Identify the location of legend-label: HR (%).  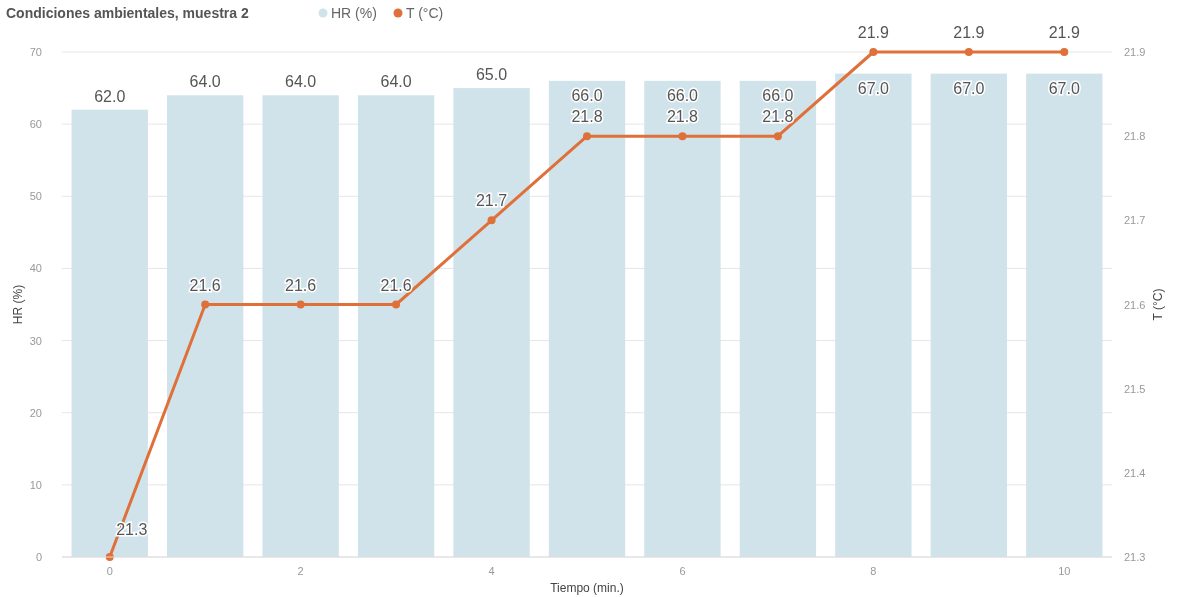
(354, 13).